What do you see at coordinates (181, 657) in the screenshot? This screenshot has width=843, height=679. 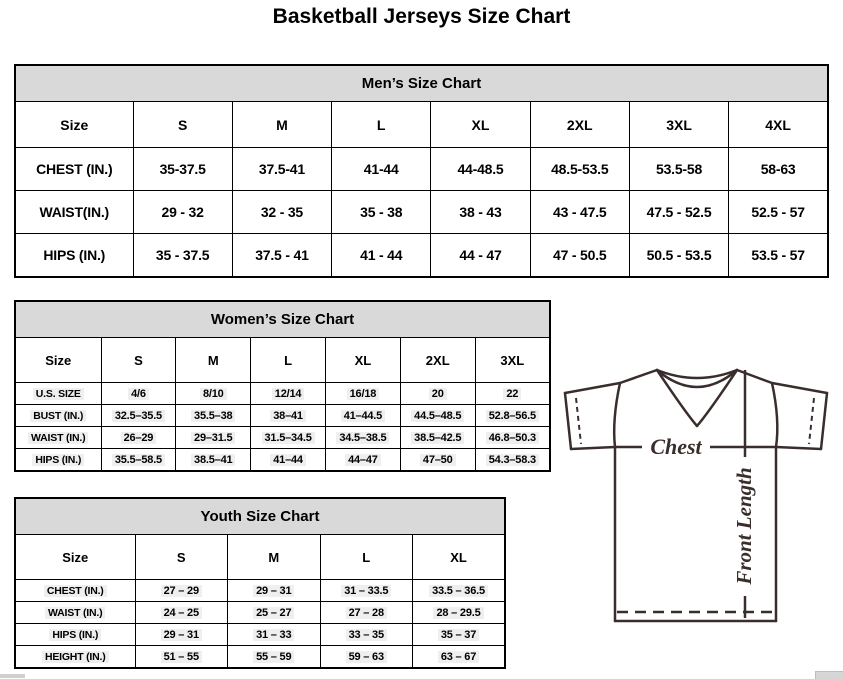 I see `youth-value-cell: 51 – 55` at bounding box center [181, 657].